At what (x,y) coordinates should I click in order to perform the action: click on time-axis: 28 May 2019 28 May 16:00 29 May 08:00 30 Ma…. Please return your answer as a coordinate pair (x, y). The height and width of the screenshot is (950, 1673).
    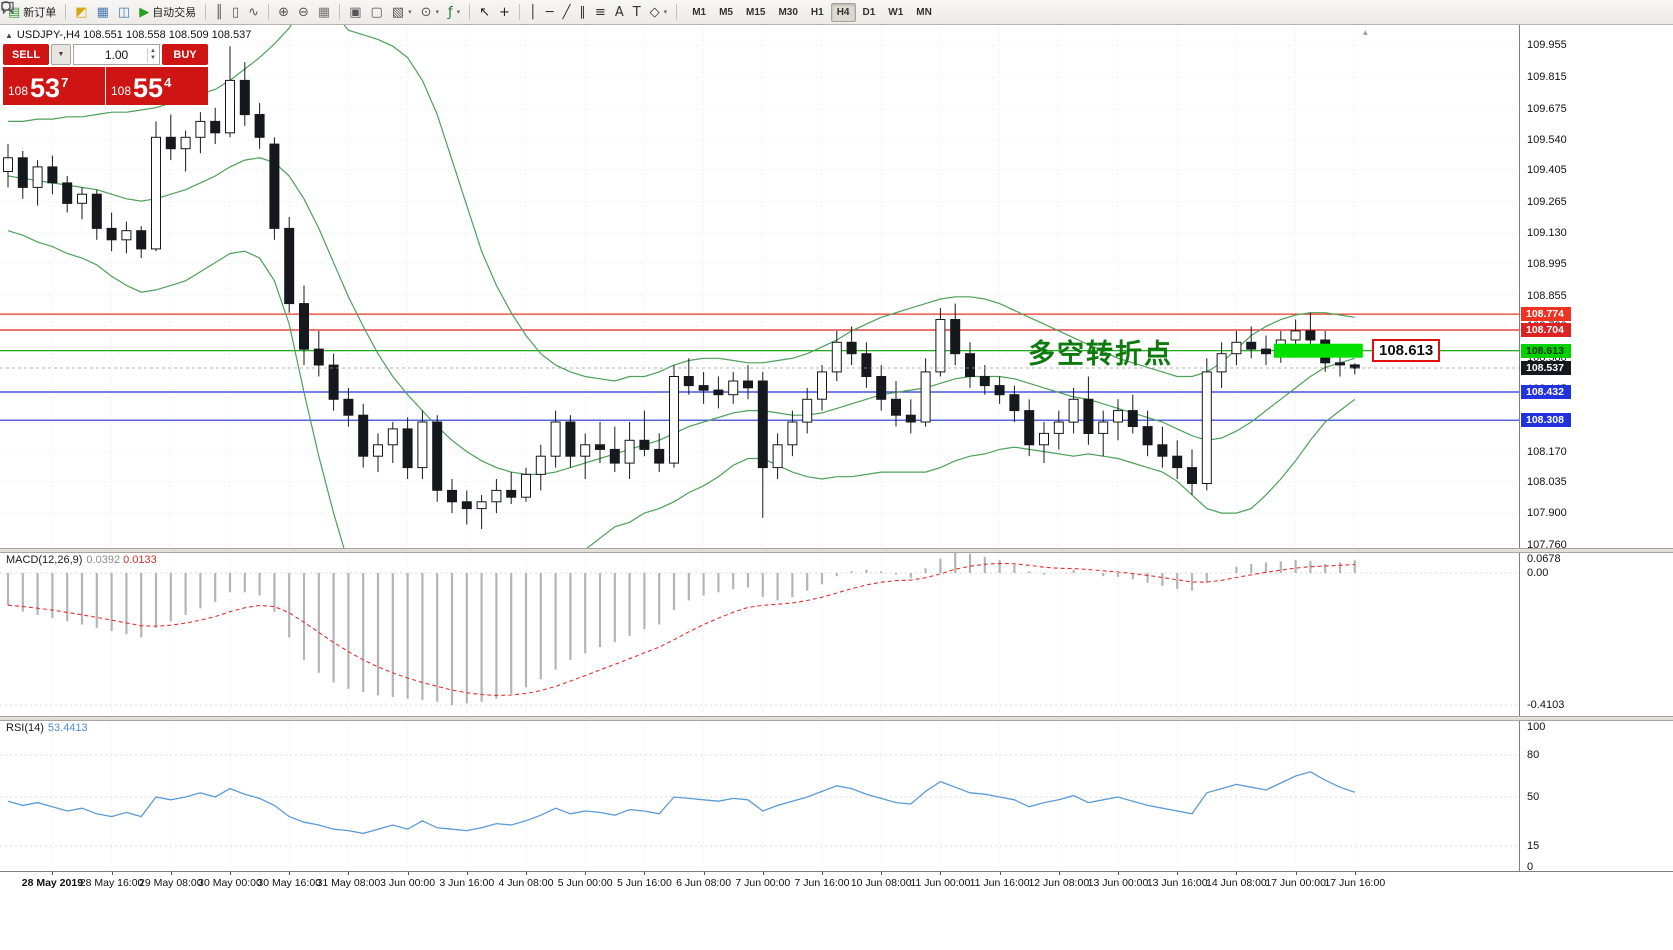
    Looking at the image, I should click on (836, 910).